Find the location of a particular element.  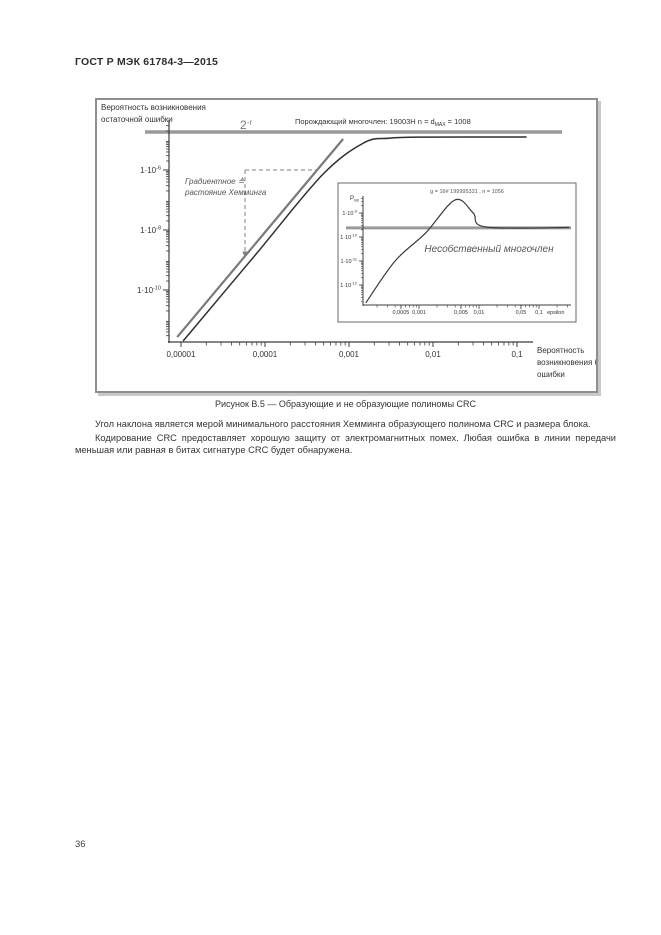

inset-y-var-label: Pue is located at coordinates (355, 199).